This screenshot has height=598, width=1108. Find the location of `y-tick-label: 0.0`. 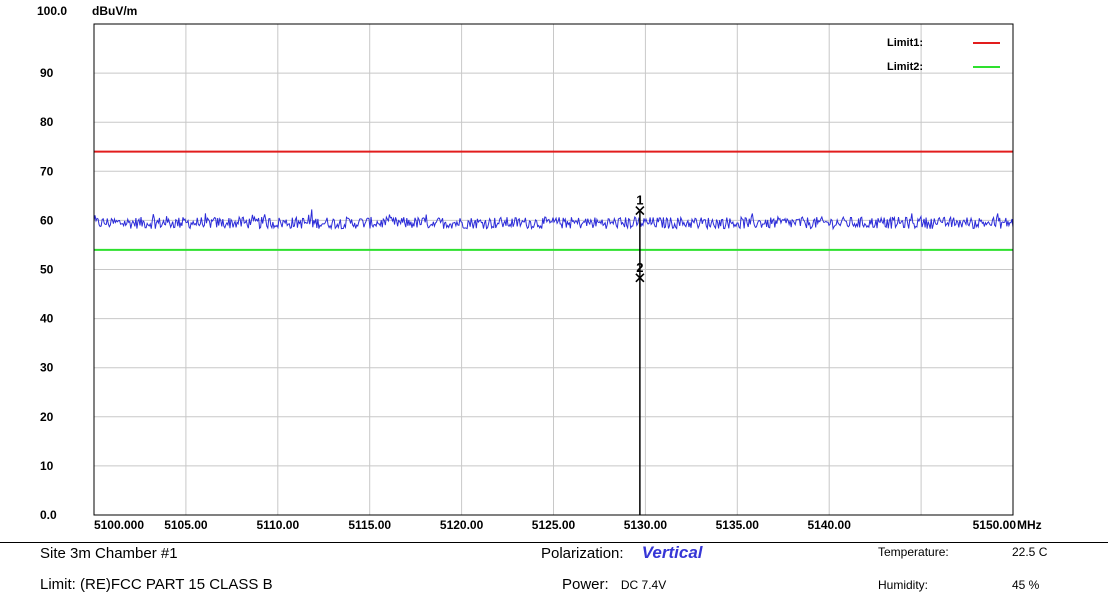

y-tick-label: 0.0 is located at coordinates (48, 515).